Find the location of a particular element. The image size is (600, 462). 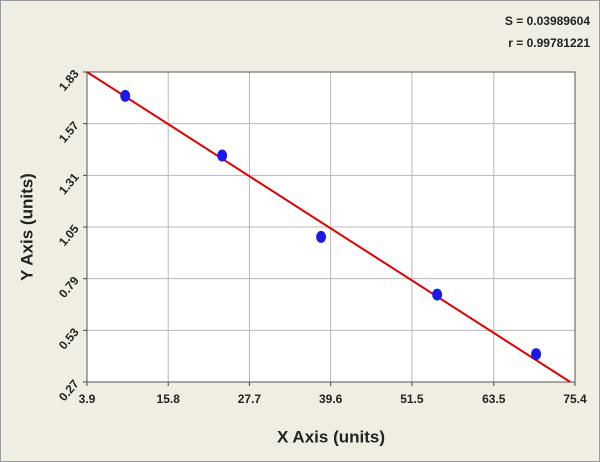

annotation: r = 0.99781221 is located at coordinates (549, 43).